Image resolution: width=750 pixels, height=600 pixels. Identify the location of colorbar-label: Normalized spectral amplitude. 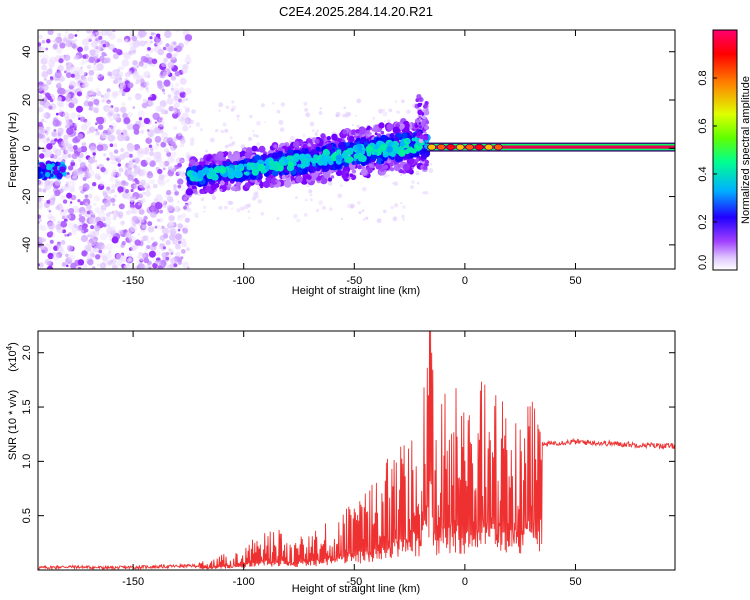
(745, 150).